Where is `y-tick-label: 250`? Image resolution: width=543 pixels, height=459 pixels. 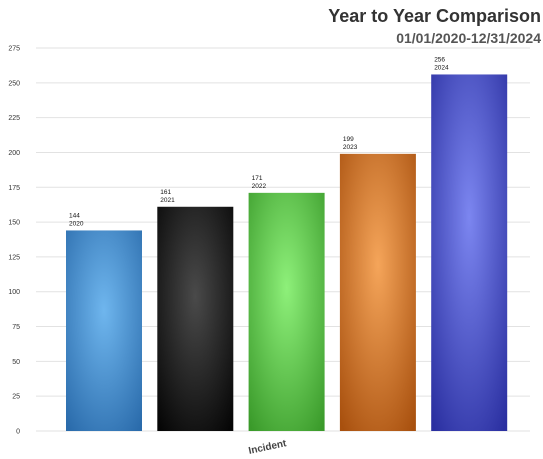 y-tick-label: 250 is located at coordinates (14, 83).